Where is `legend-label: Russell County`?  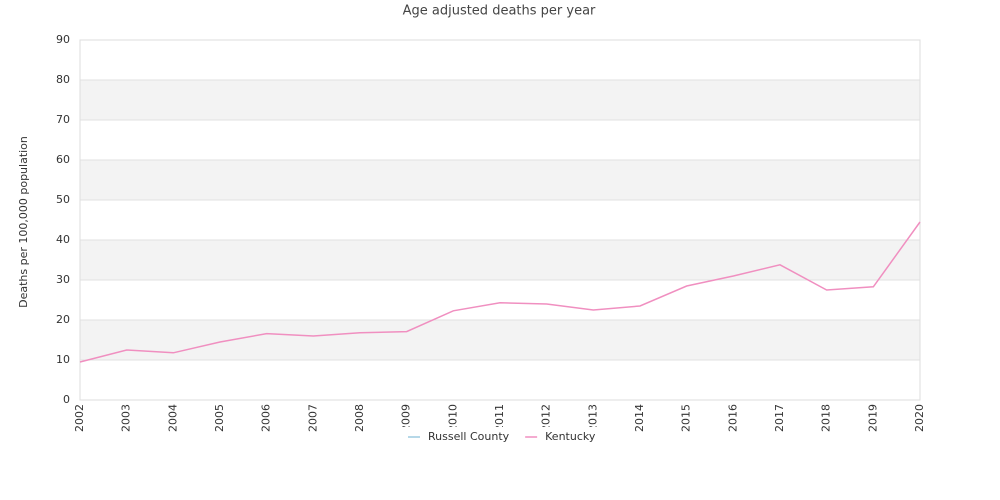
legend-label: Russell County is located at coordinates (469, 436).